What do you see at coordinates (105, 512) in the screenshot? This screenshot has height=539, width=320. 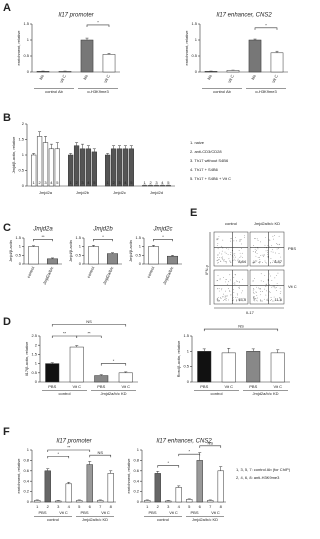 I see `sub-label: Vit C` at bounding box center [105, 512].